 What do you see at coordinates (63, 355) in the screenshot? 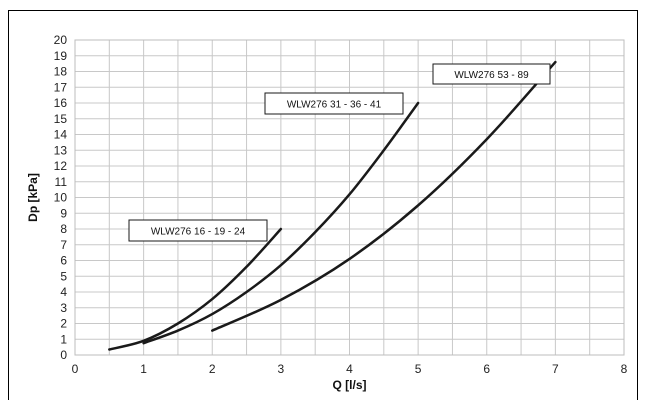
I see `y-tick-label: 0` at bounding box center [63, 355].